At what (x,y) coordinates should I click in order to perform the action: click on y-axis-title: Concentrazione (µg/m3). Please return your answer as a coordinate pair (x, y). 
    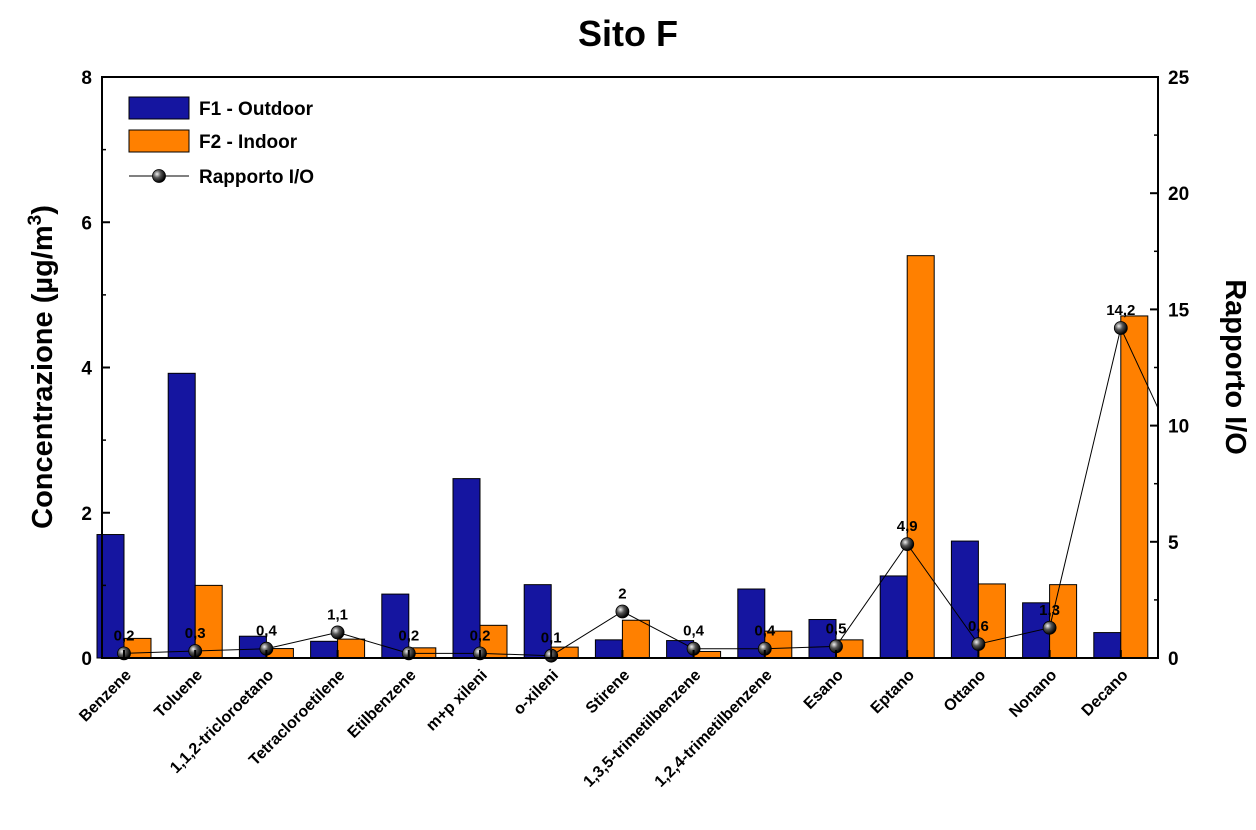
    Looking at the image, I should click on (42, 367).